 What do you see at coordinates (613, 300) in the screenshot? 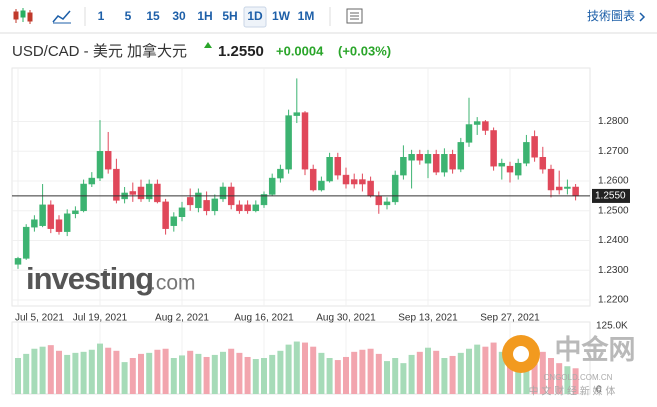
I see `y-tick-label: 1.2200` at bounding box center [613, 300].